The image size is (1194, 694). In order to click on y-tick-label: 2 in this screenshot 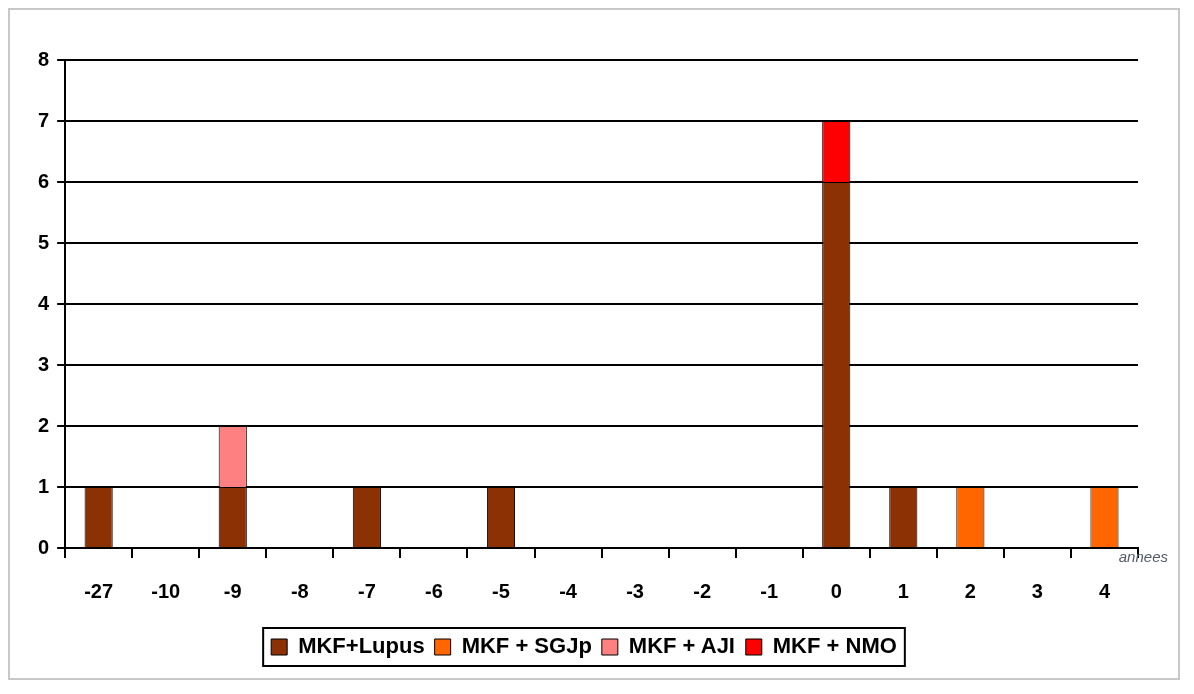, I will do `click(44, 424)`.